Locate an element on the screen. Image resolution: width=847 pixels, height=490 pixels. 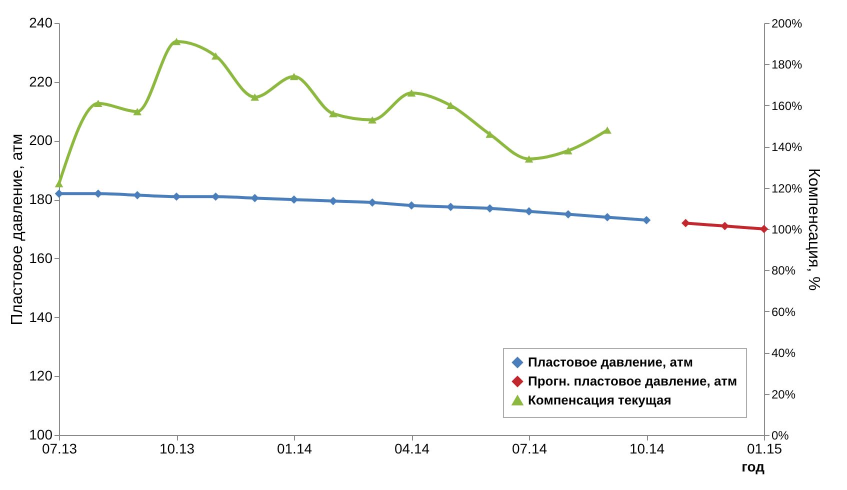
y2-axis-title: Компенсация, % is located at coordinates (813, 229).